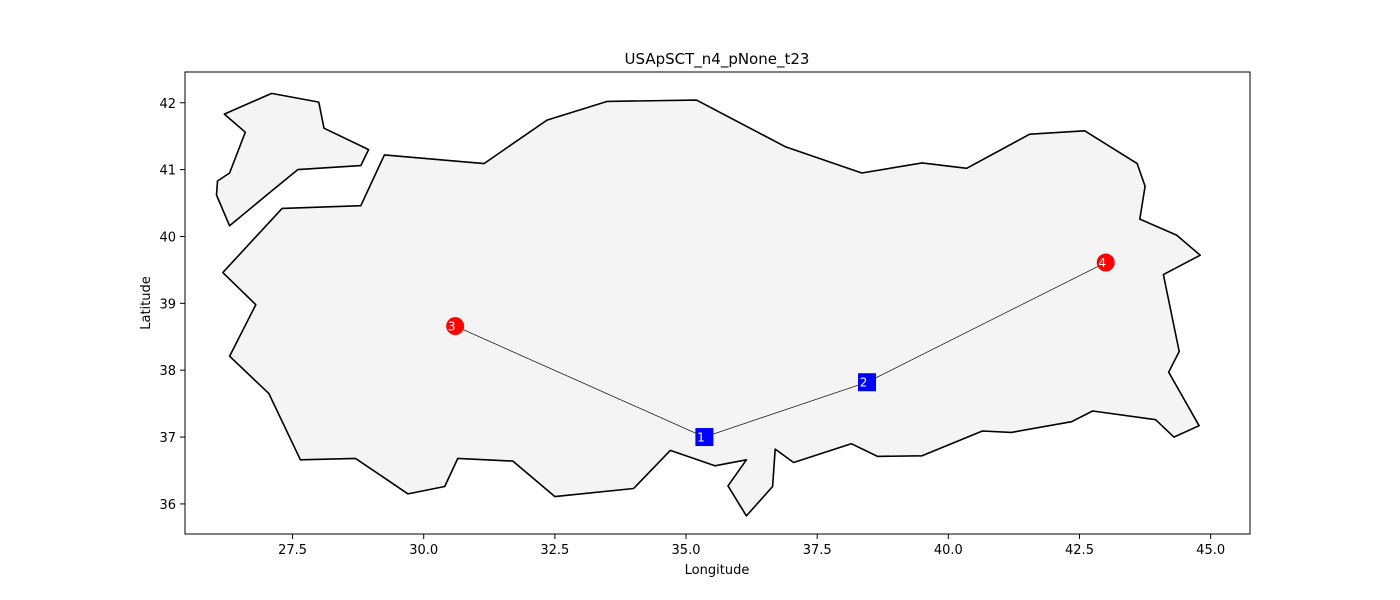  What do you see at coordinates (554, 550) in the screenshot?
I see `x-tick-label: 32.5` at bounding box center [554, 550].